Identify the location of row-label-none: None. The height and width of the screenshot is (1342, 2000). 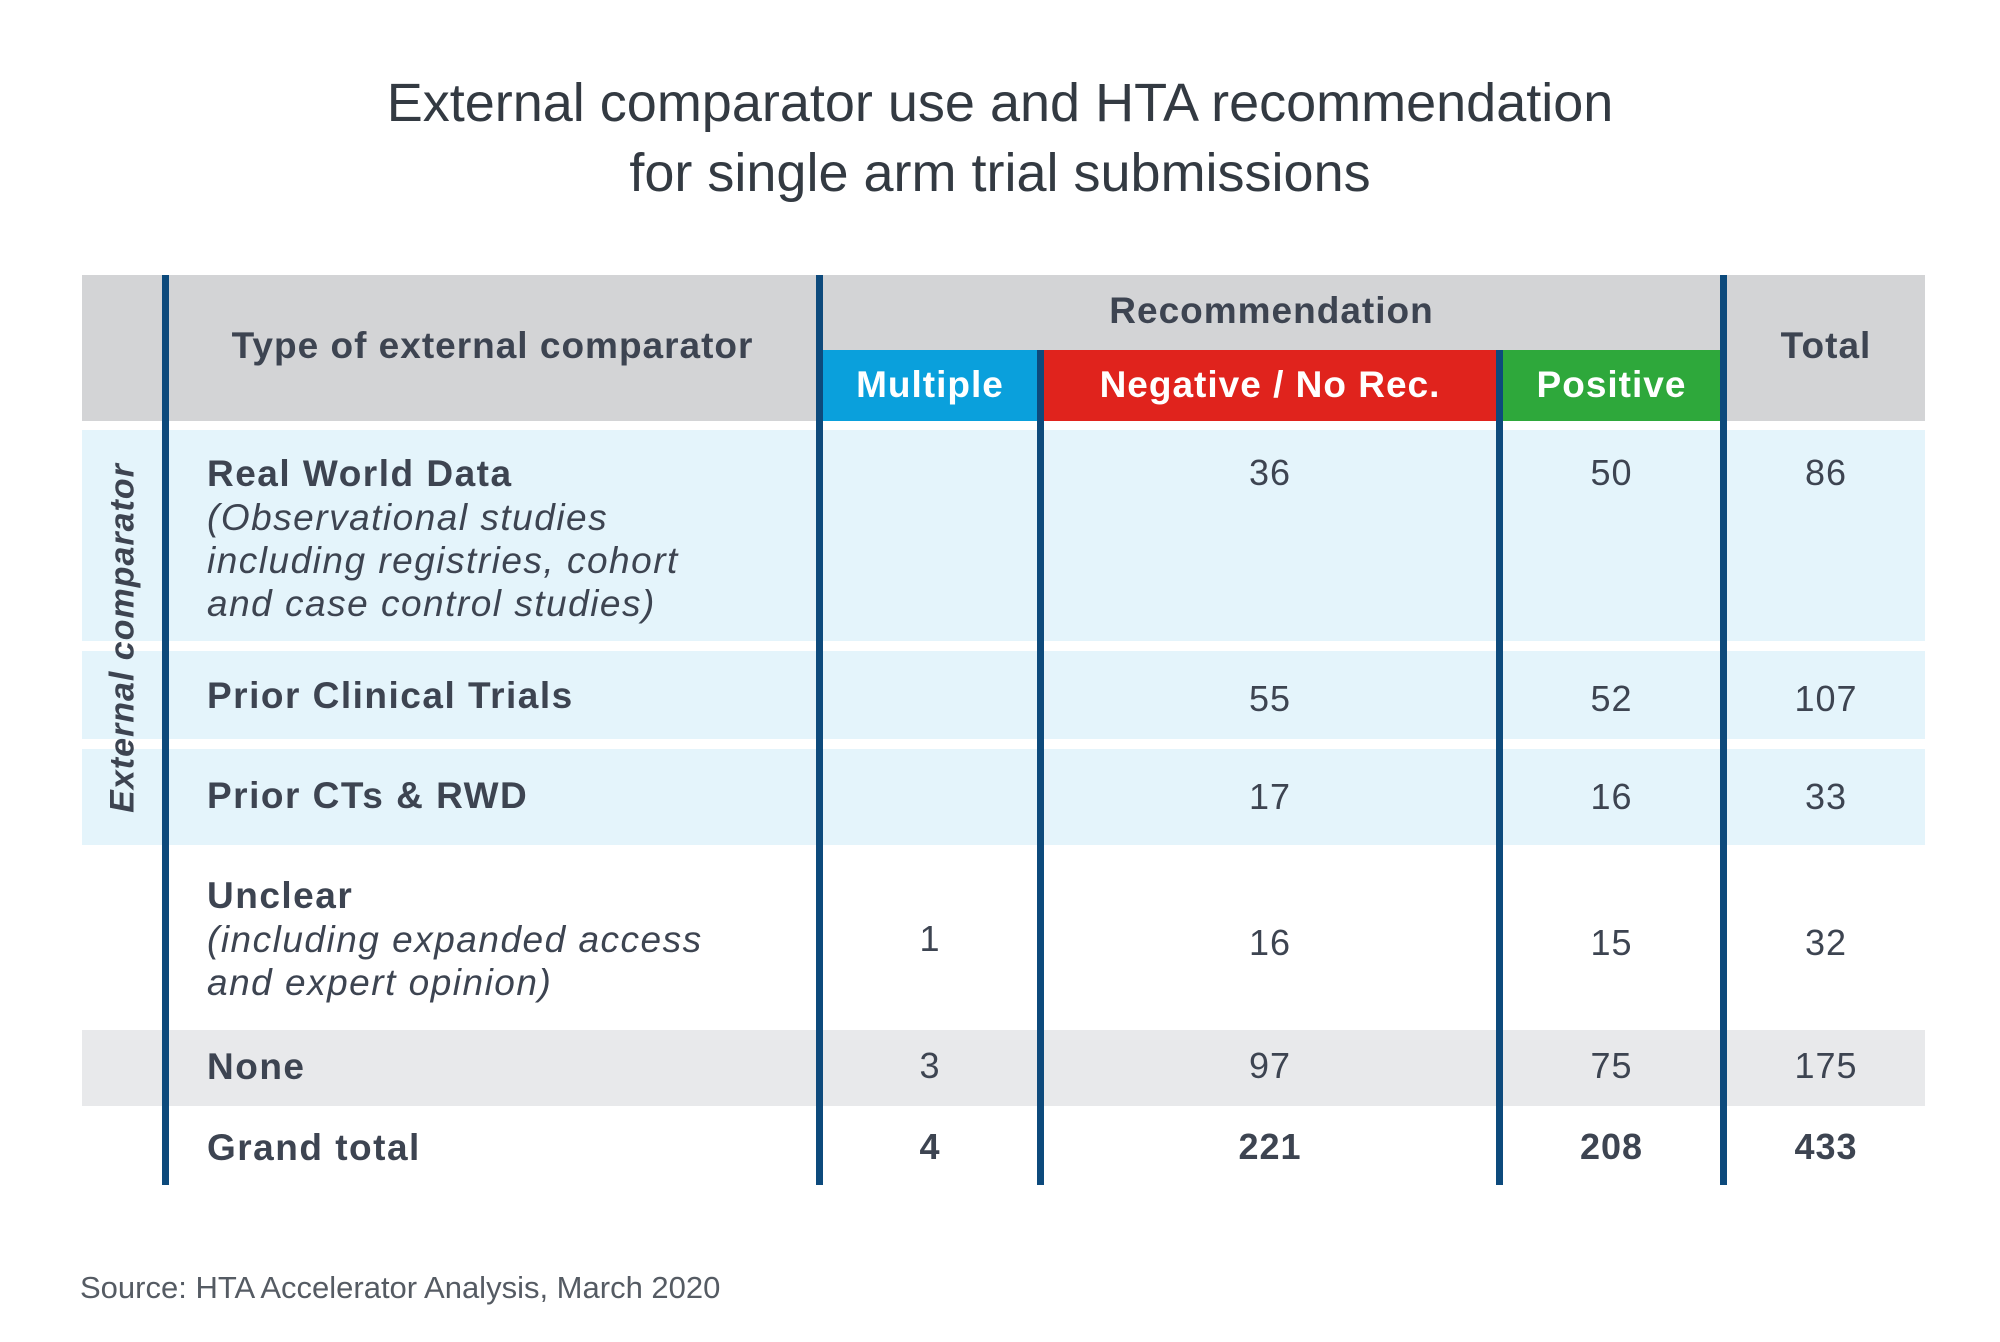
(256, 1066).